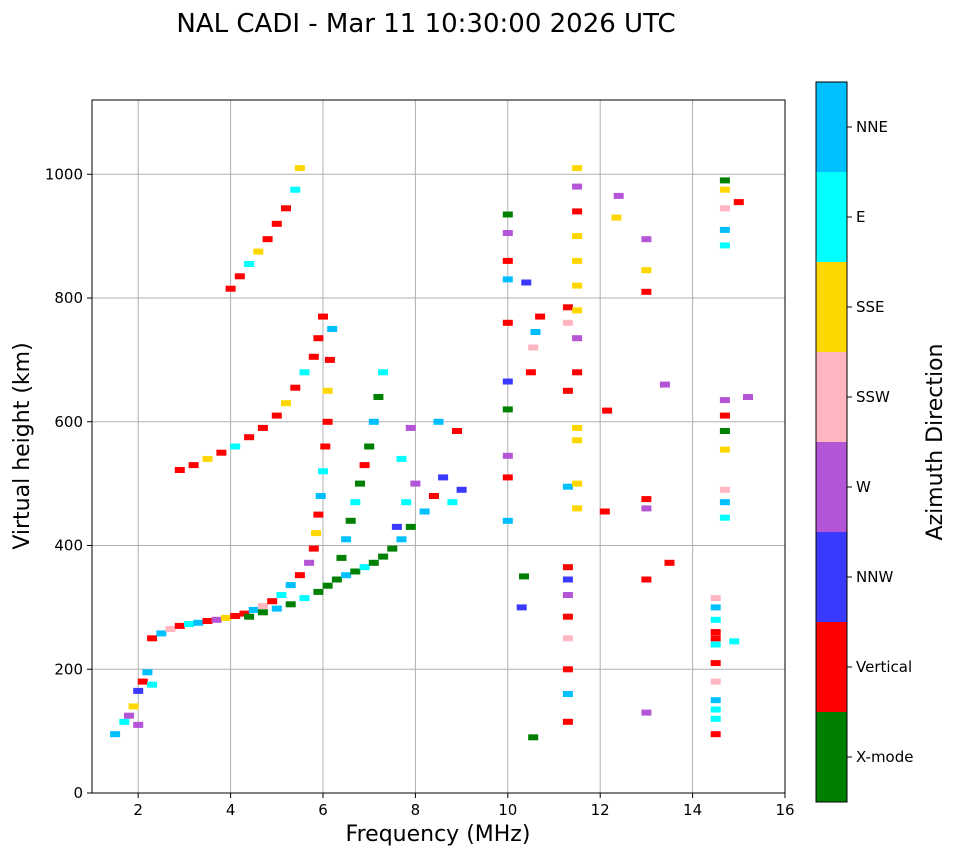 The image size is (958, 857). What do you see at coordinates (884, 757) in the screenshot?
I see `colorbar-tick-label: X-mode` at bounding box center [884, 757].